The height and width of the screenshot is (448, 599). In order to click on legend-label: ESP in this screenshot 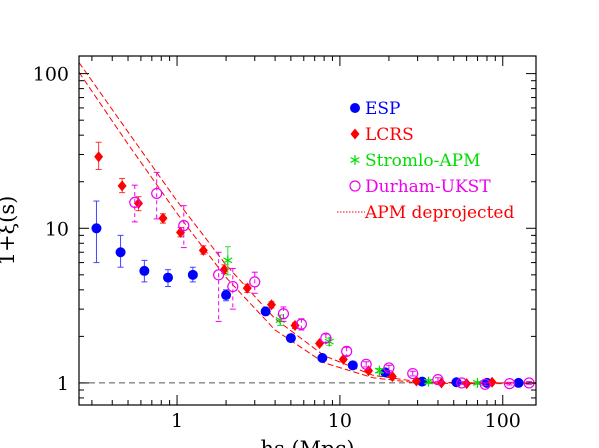, I will do `click(383, 109)`.